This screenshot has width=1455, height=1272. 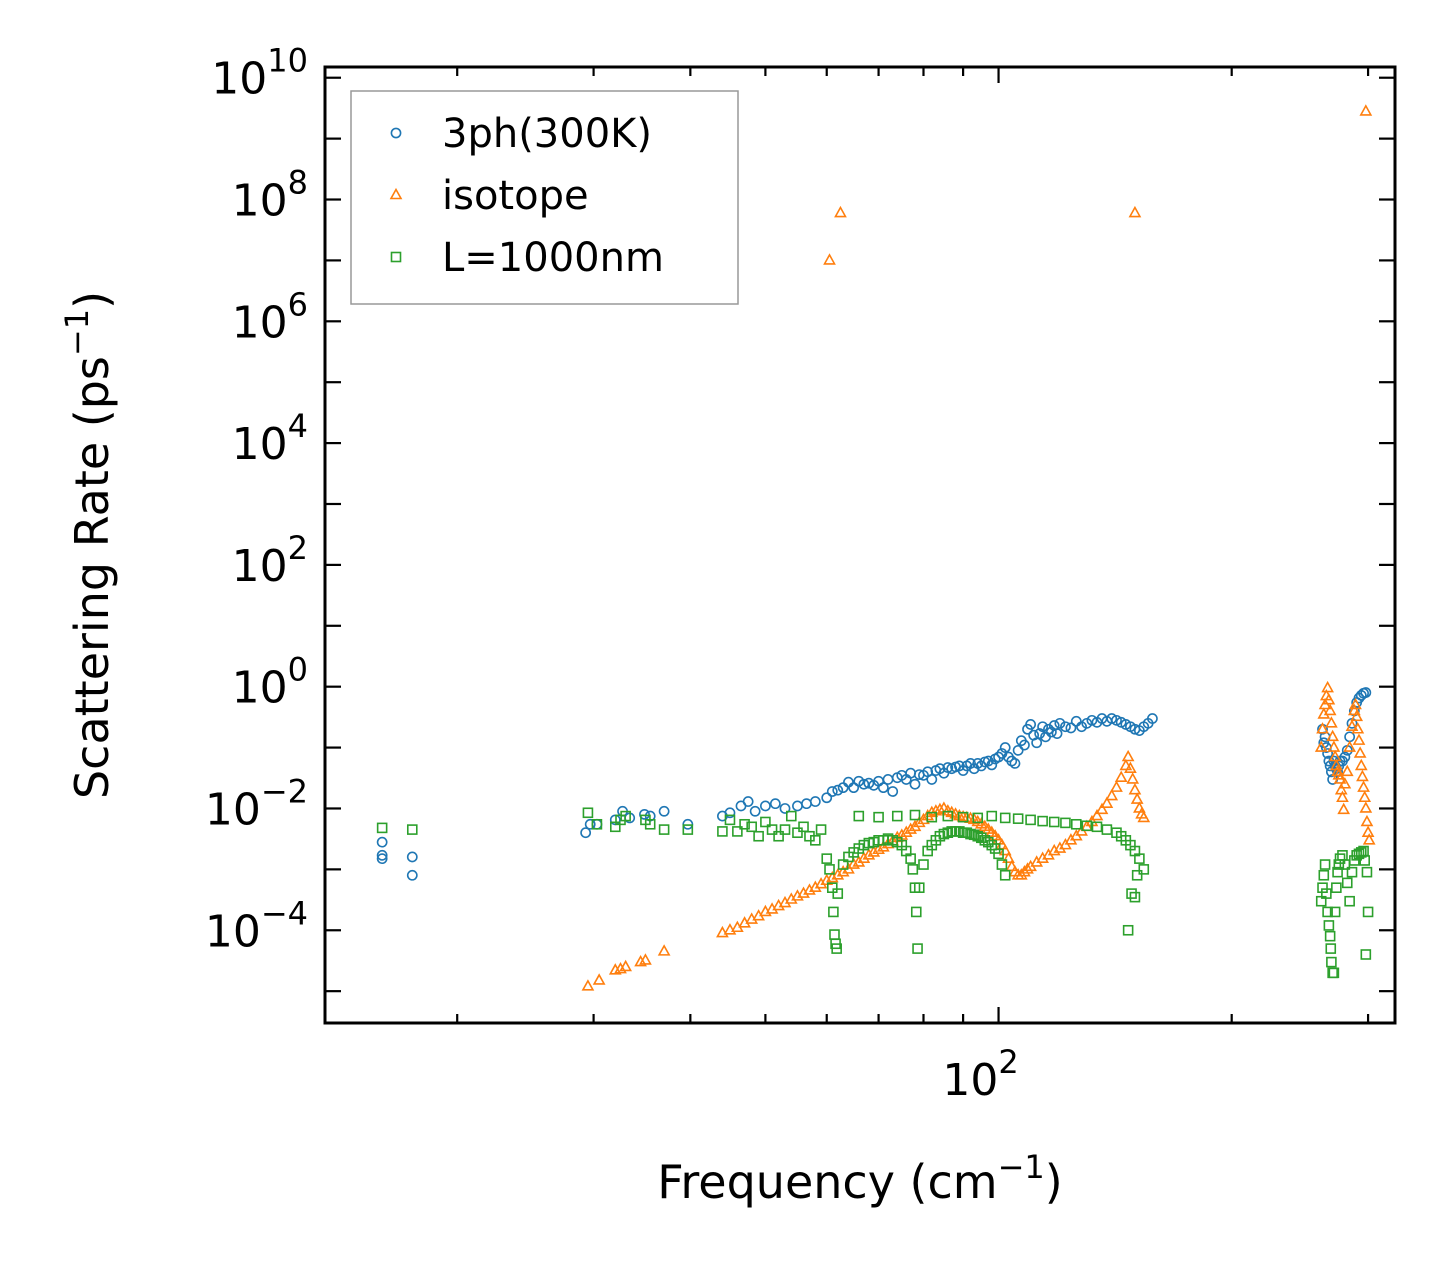 I want to click on legend-label: 3ph(300K), so click(x=547, y=134).